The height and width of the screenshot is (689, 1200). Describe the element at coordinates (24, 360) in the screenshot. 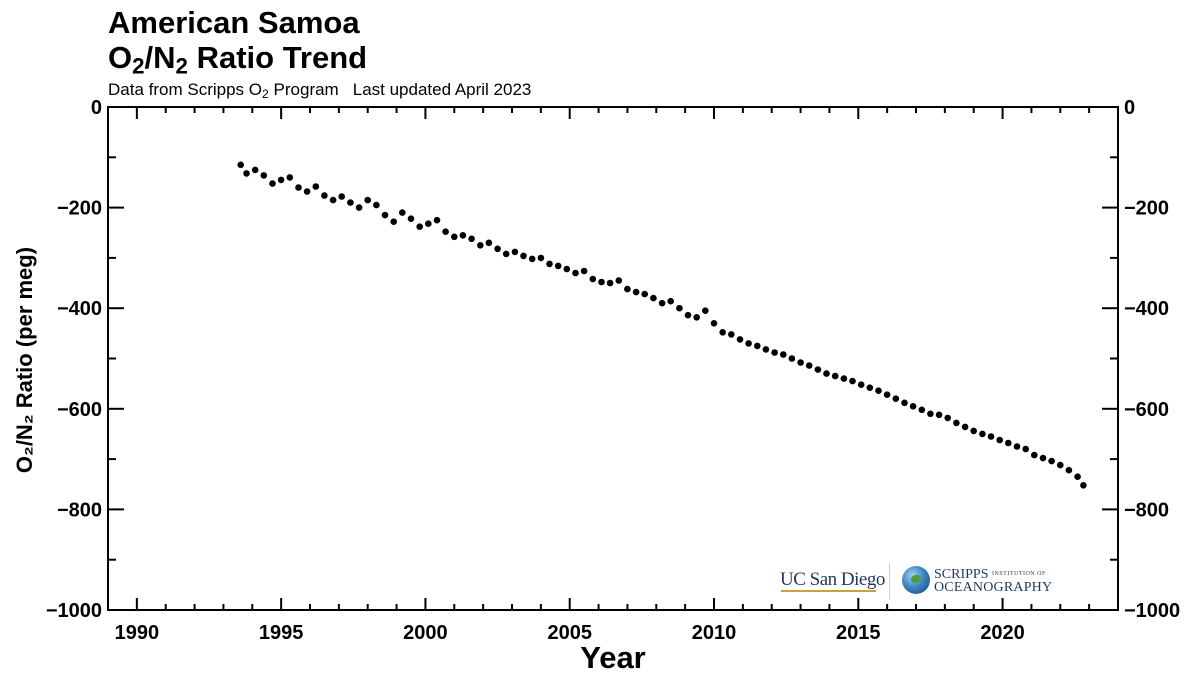

I see `y-axis-label: O₂/N₂ Ratio (per meg)` at that location.